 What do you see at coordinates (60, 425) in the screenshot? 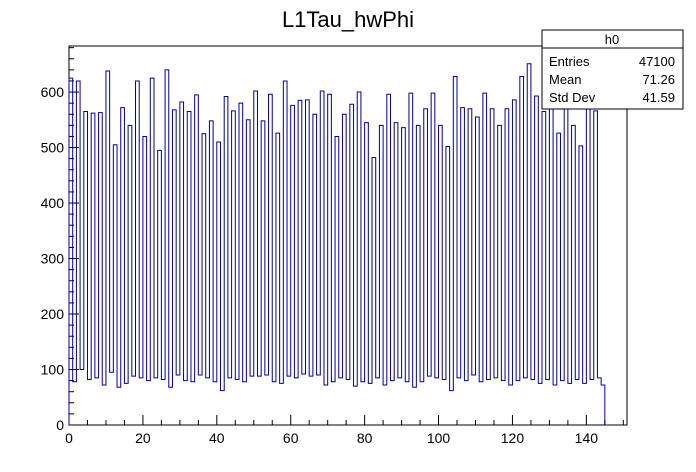
I see `y-tick-label: 0` at bounding box center [60, 425].